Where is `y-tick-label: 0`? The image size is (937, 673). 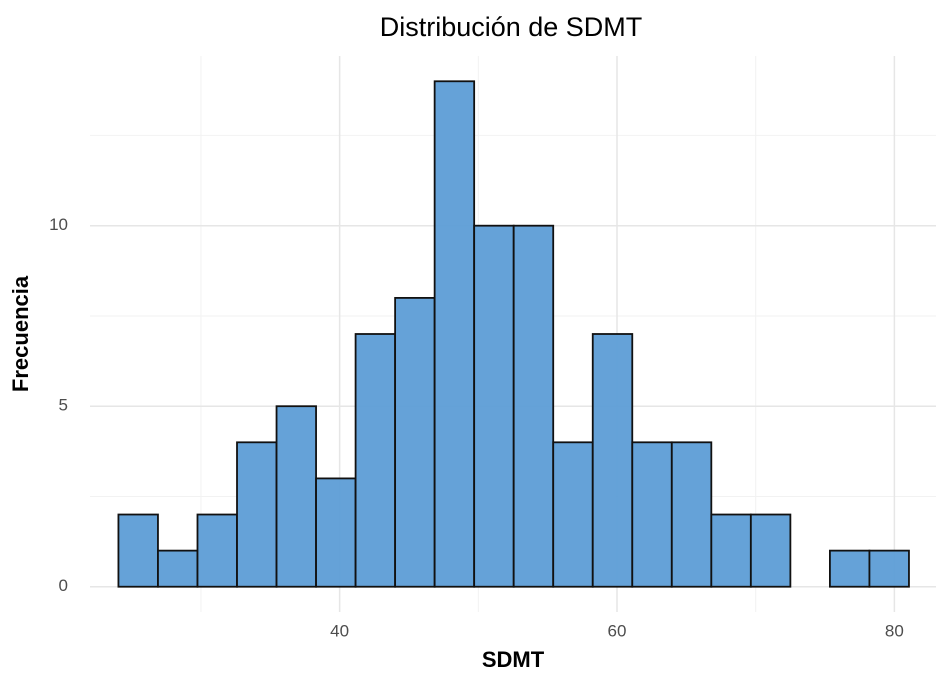
y-tick-label: 0 is located at coordinates (63, 585).